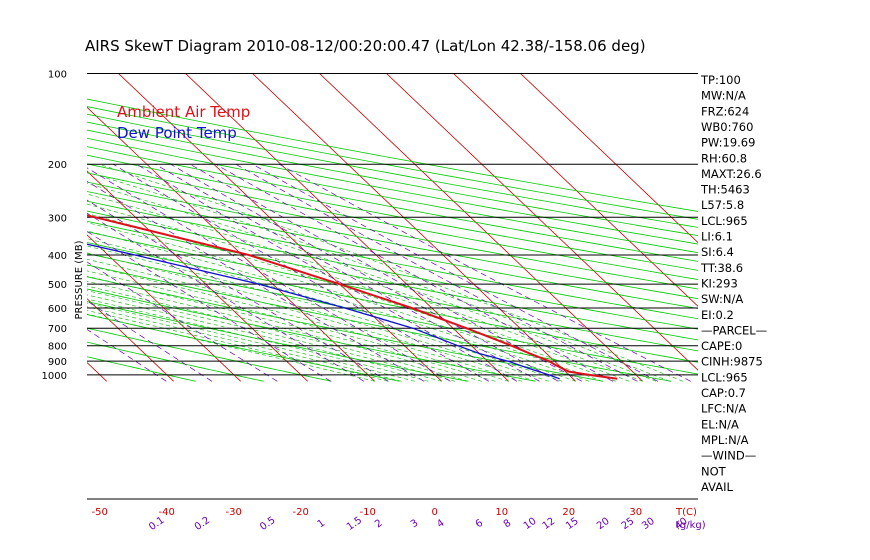 The height and width of the screenshot is (560, 870). Describe the element at coordinates (727, 127) in the screenshot. I see `index-entry: WB0:760` at that location.